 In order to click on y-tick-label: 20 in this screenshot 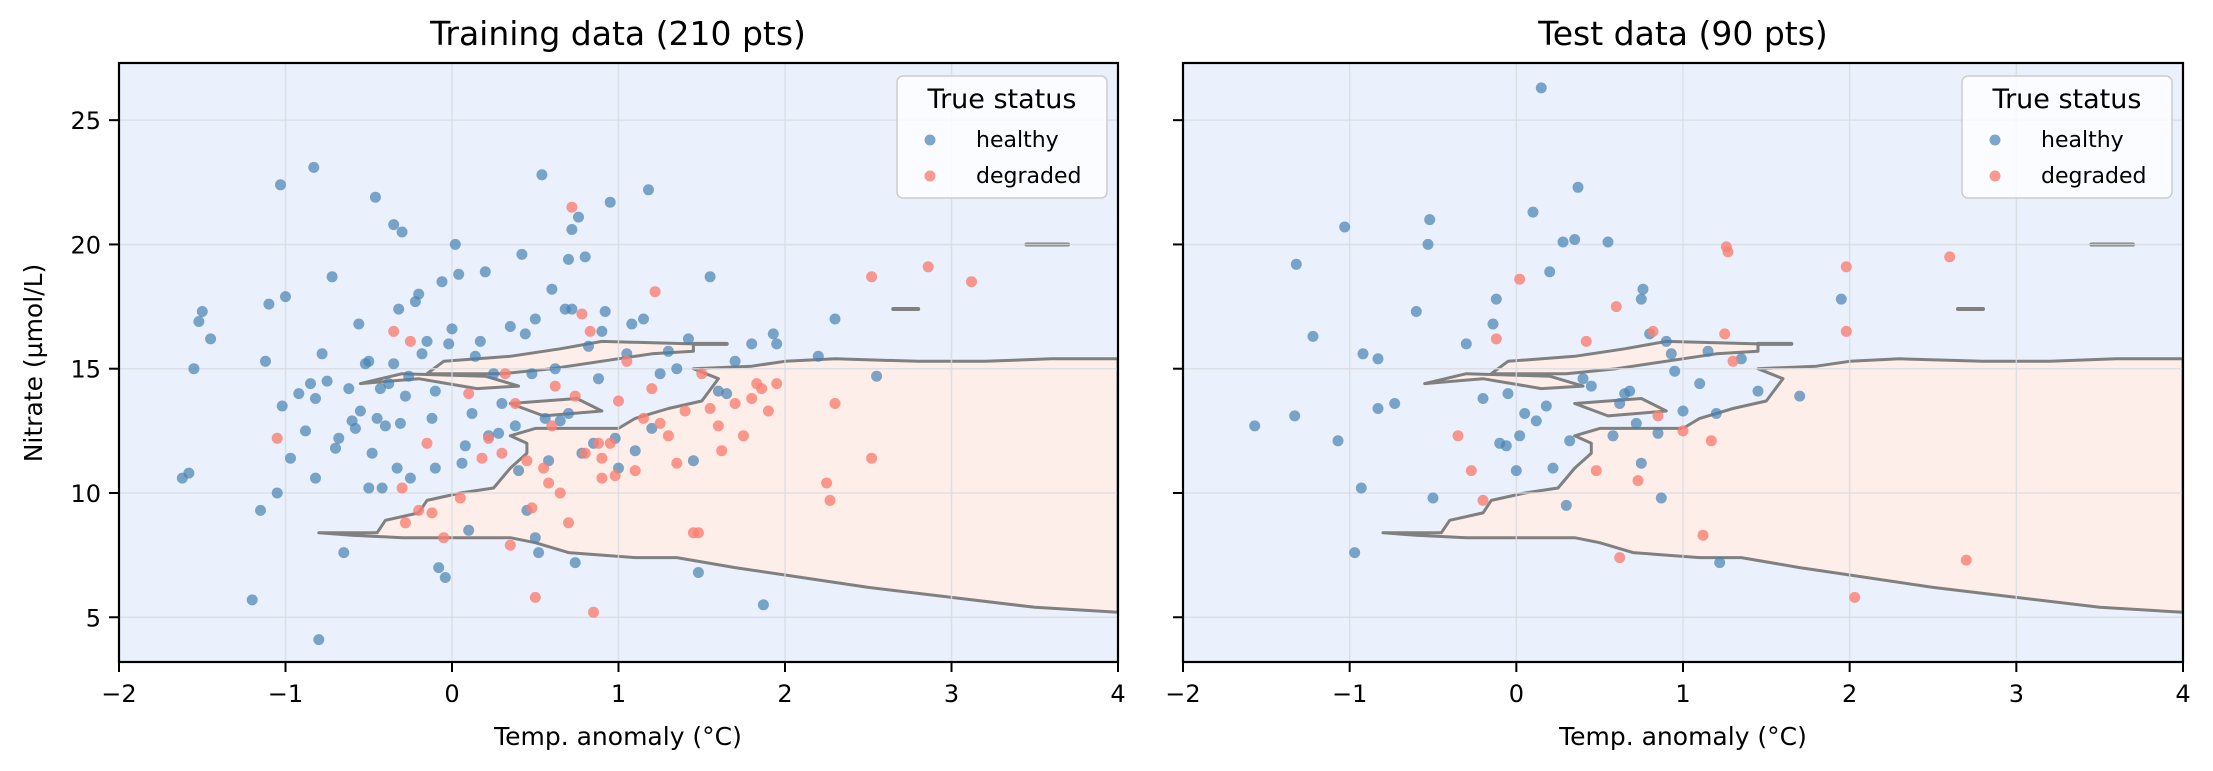, I will do `click(85, 245)`.